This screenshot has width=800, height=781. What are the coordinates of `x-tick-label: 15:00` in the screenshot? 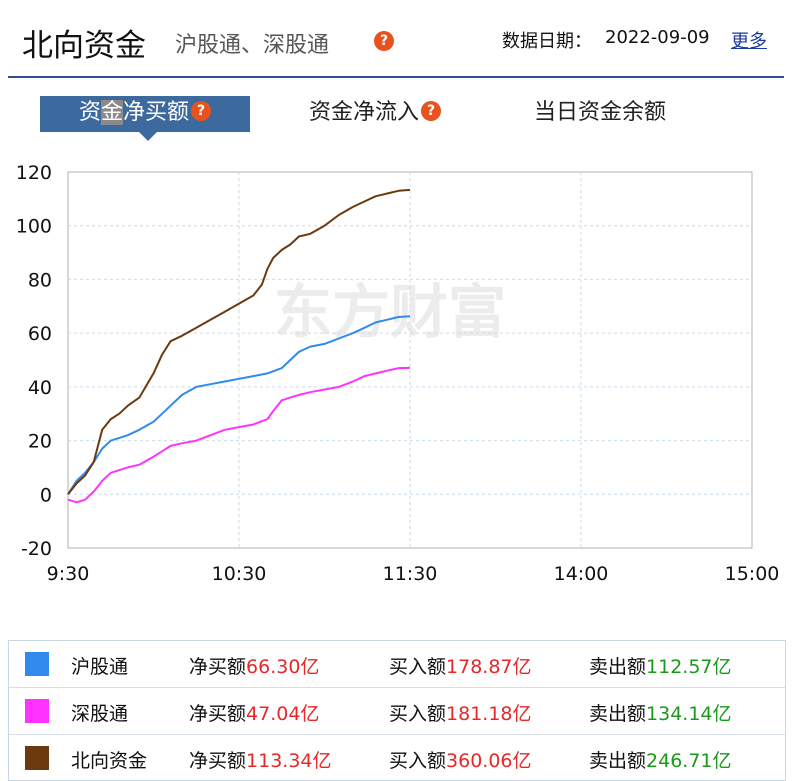 It's located at (752, 574).